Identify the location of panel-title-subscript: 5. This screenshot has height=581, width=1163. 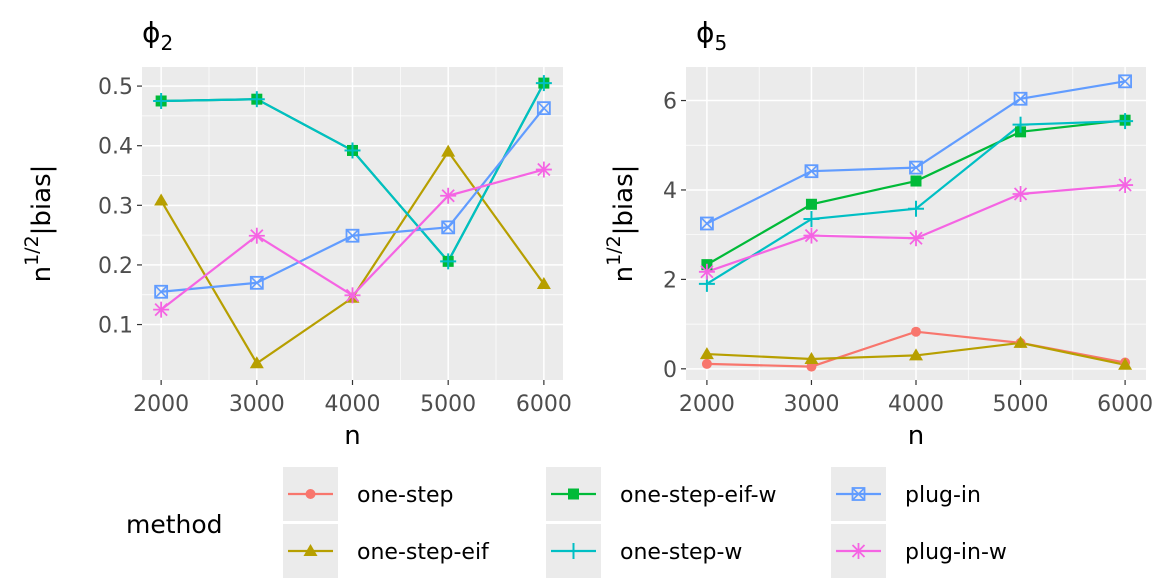
(720, 43).